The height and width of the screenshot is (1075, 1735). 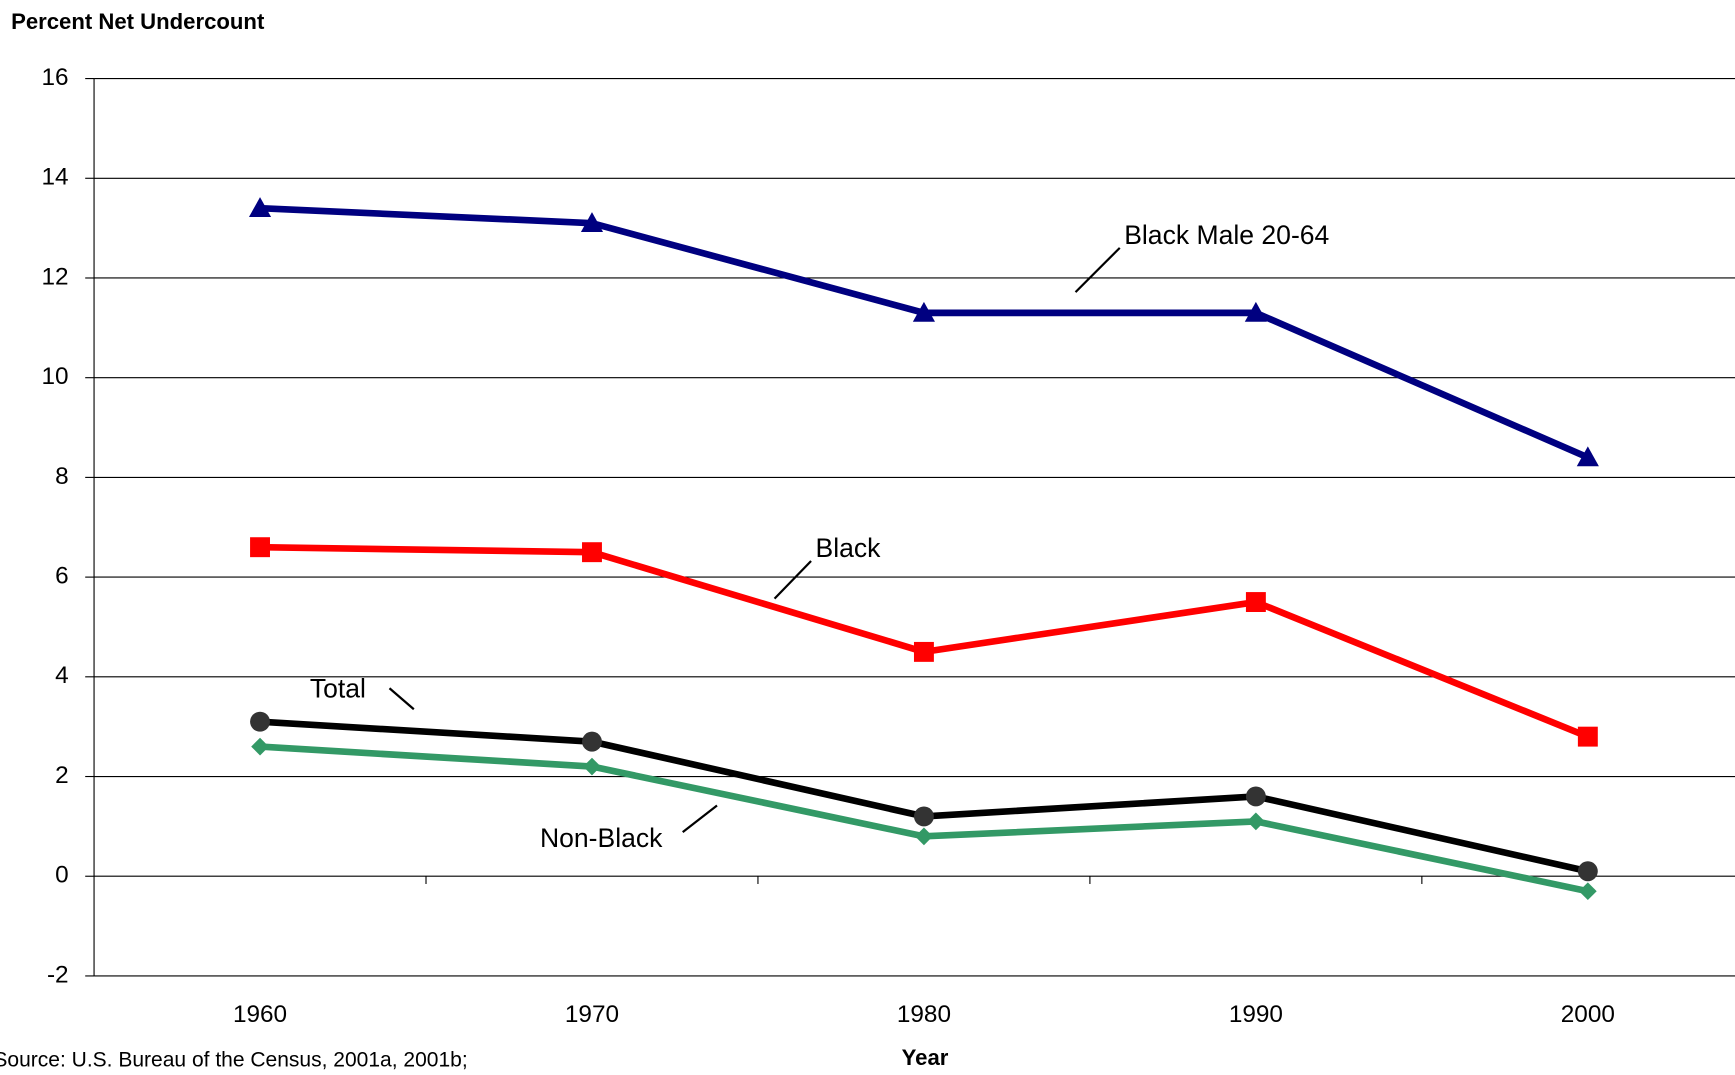 What do you see at coordinates (55, 77) in the screenshot?
I see `y-tick-label: 16` at bounding box center [55, 77].